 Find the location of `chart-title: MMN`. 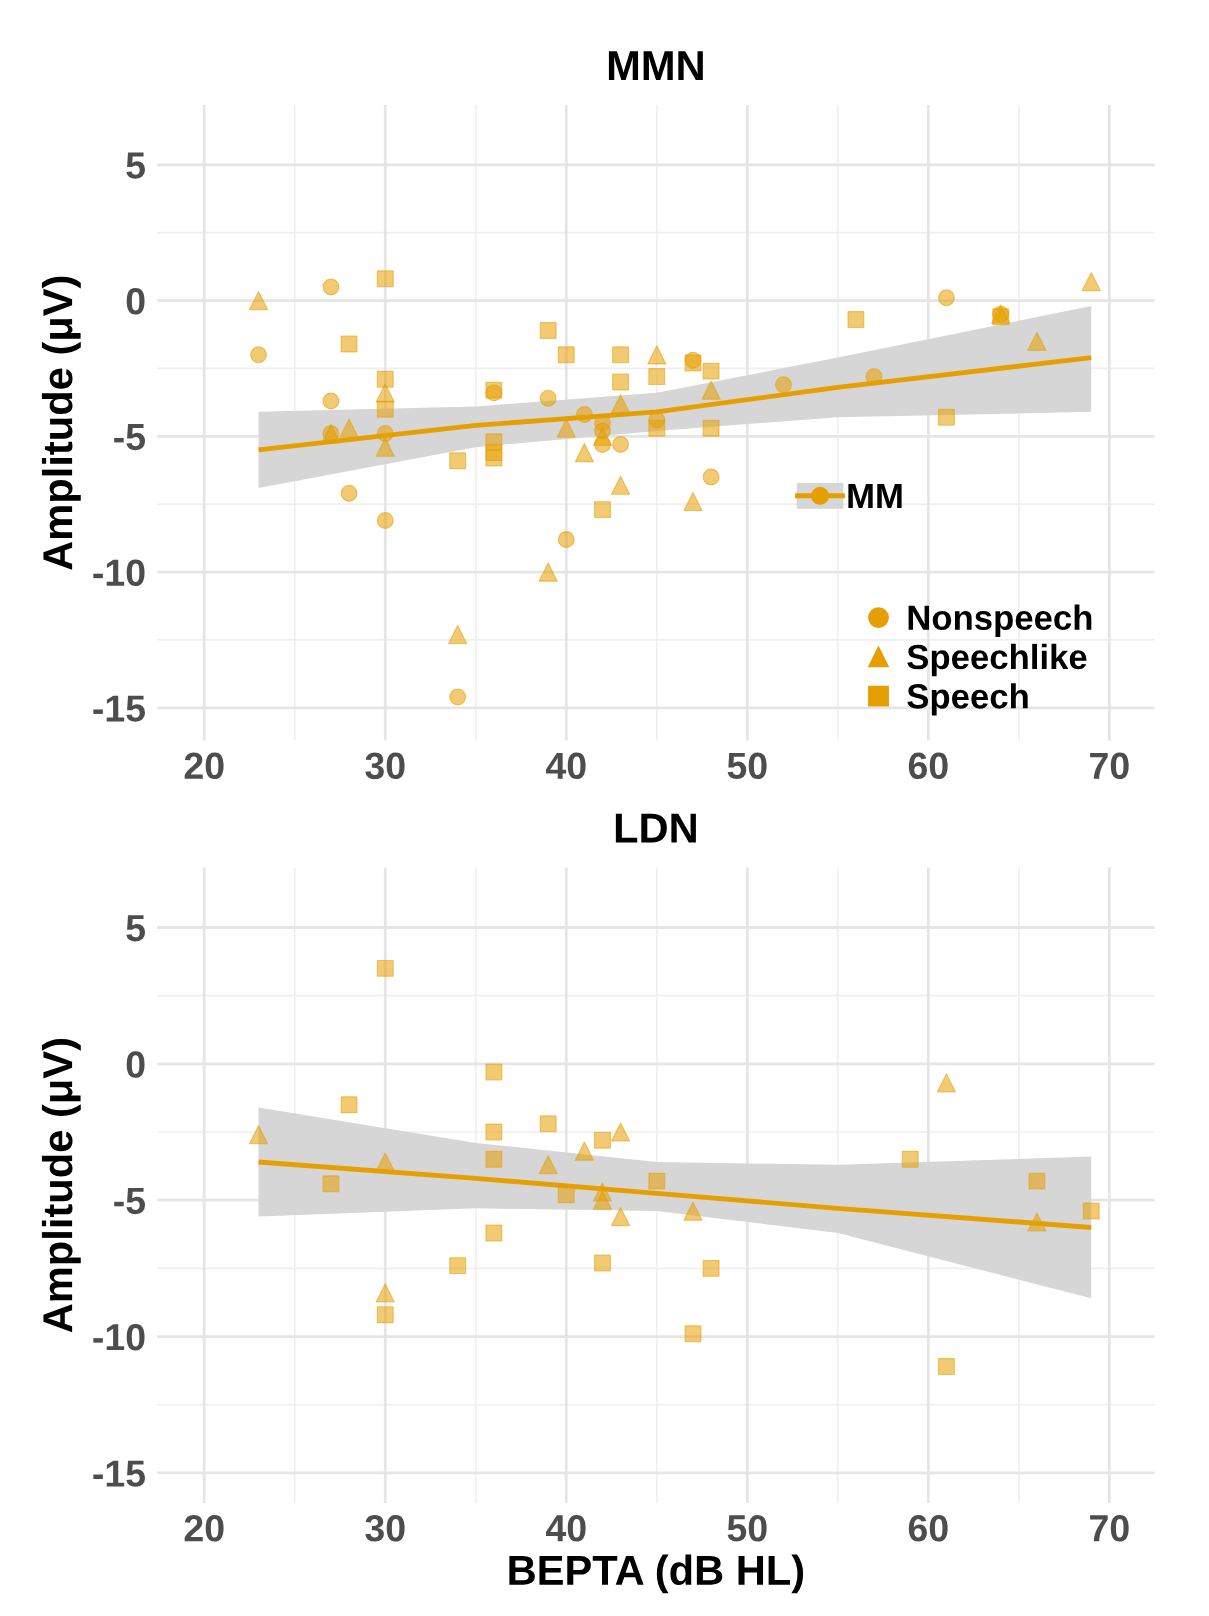

chart-title: MMN is located at coordinates (655, 66).